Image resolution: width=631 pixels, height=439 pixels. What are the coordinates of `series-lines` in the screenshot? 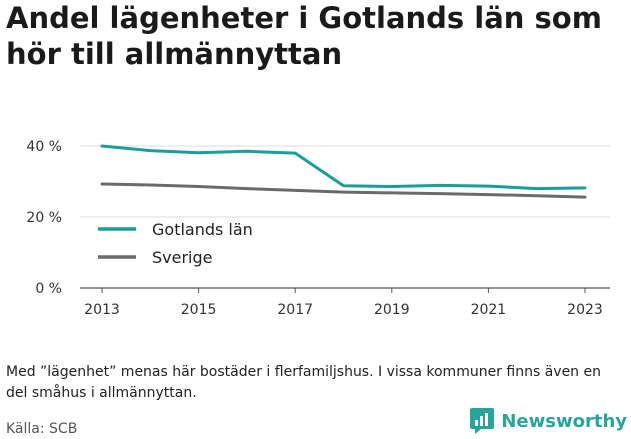 It's located at (343, 171).